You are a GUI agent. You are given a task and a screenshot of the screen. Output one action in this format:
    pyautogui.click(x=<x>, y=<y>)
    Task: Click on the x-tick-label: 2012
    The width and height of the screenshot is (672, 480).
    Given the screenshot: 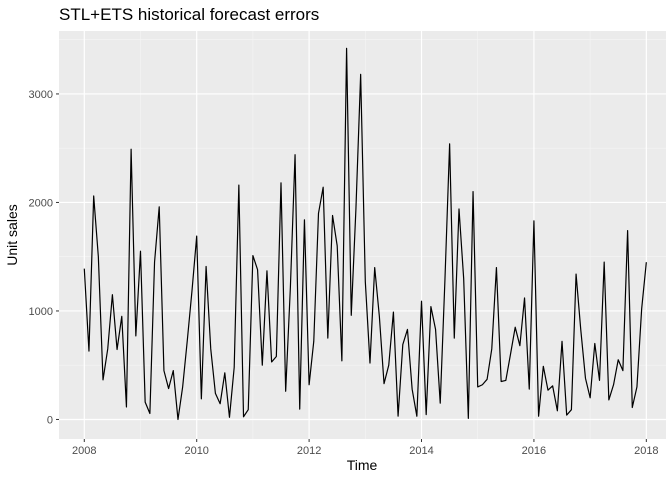 What is the action you would take?
    pyautogui.click(x=309, y=451)
    